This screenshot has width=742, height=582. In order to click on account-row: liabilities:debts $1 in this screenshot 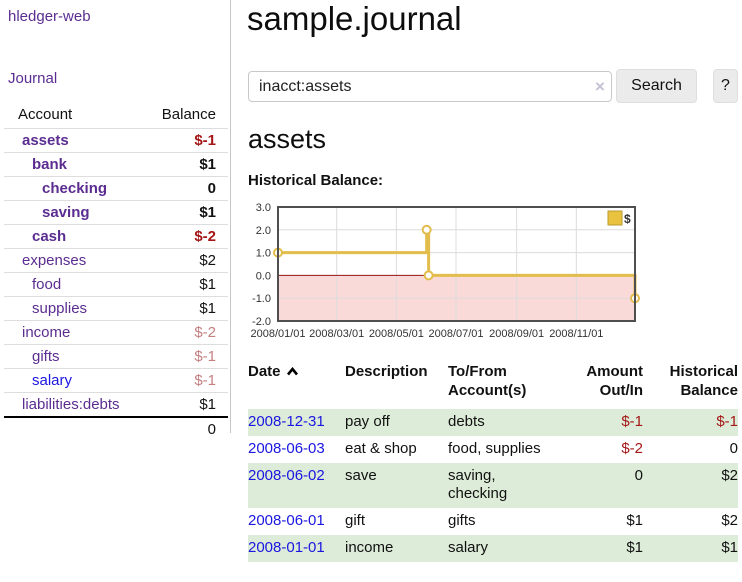, I will do `click(116, 405)`.